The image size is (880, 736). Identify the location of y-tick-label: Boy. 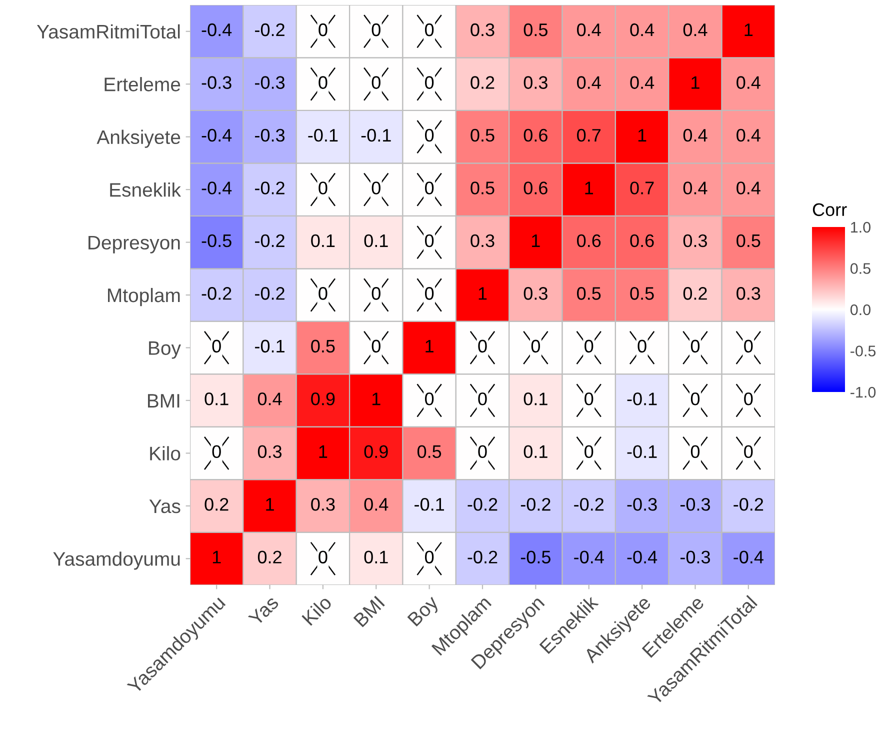
(165, 350).